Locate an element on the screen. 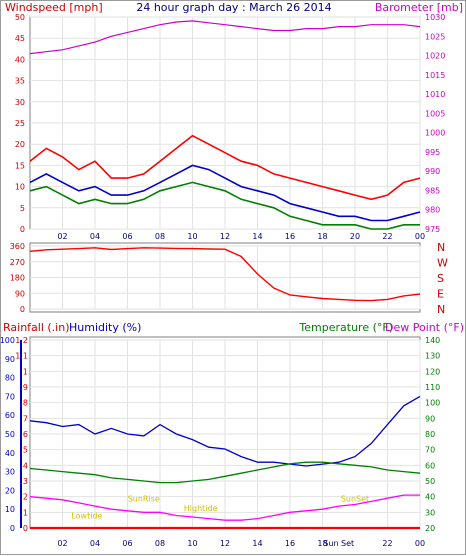 This screenshot has height=556, width=466. rain-tick-label: .7 is located at coordinates (24, 418).